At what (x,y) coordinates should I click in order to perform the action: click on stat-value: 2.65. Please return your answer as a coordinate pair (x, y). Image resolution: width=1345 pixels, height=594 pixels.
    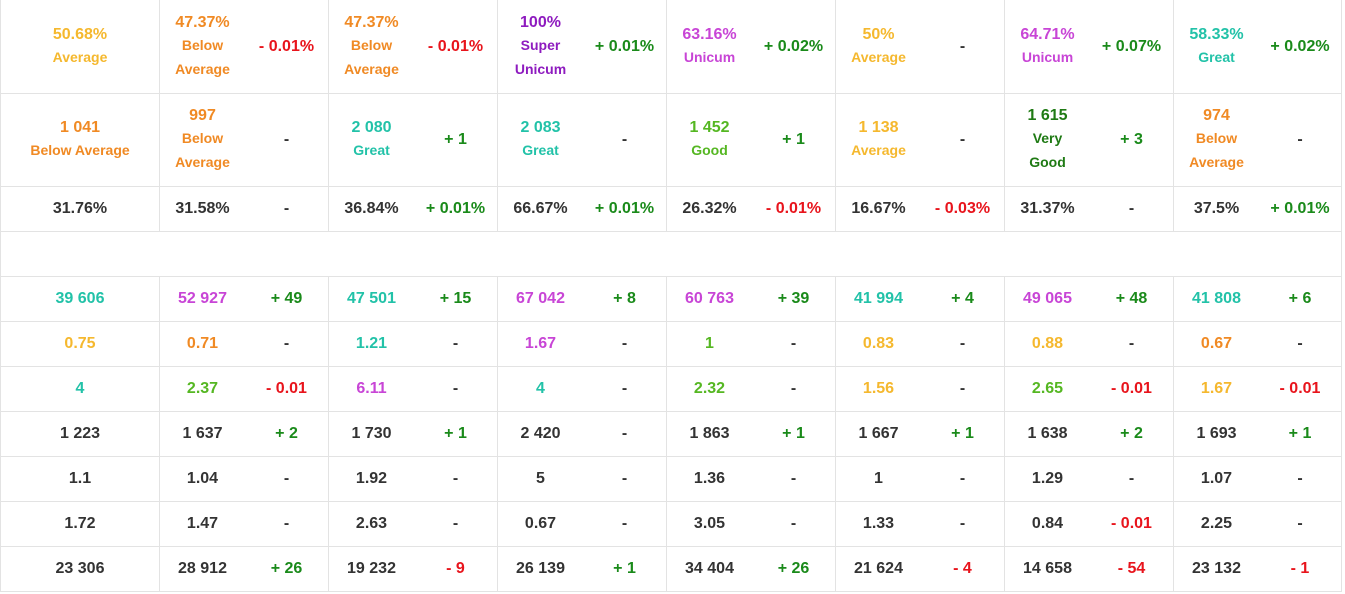
    Looking at the image, I should click on (1047, 388).